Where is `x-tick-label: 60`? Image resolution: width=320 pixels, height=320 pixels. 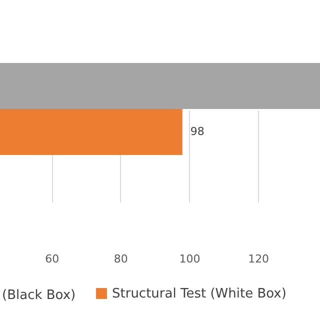 x-tick-label: 60 is located at coordinates (52, 259).